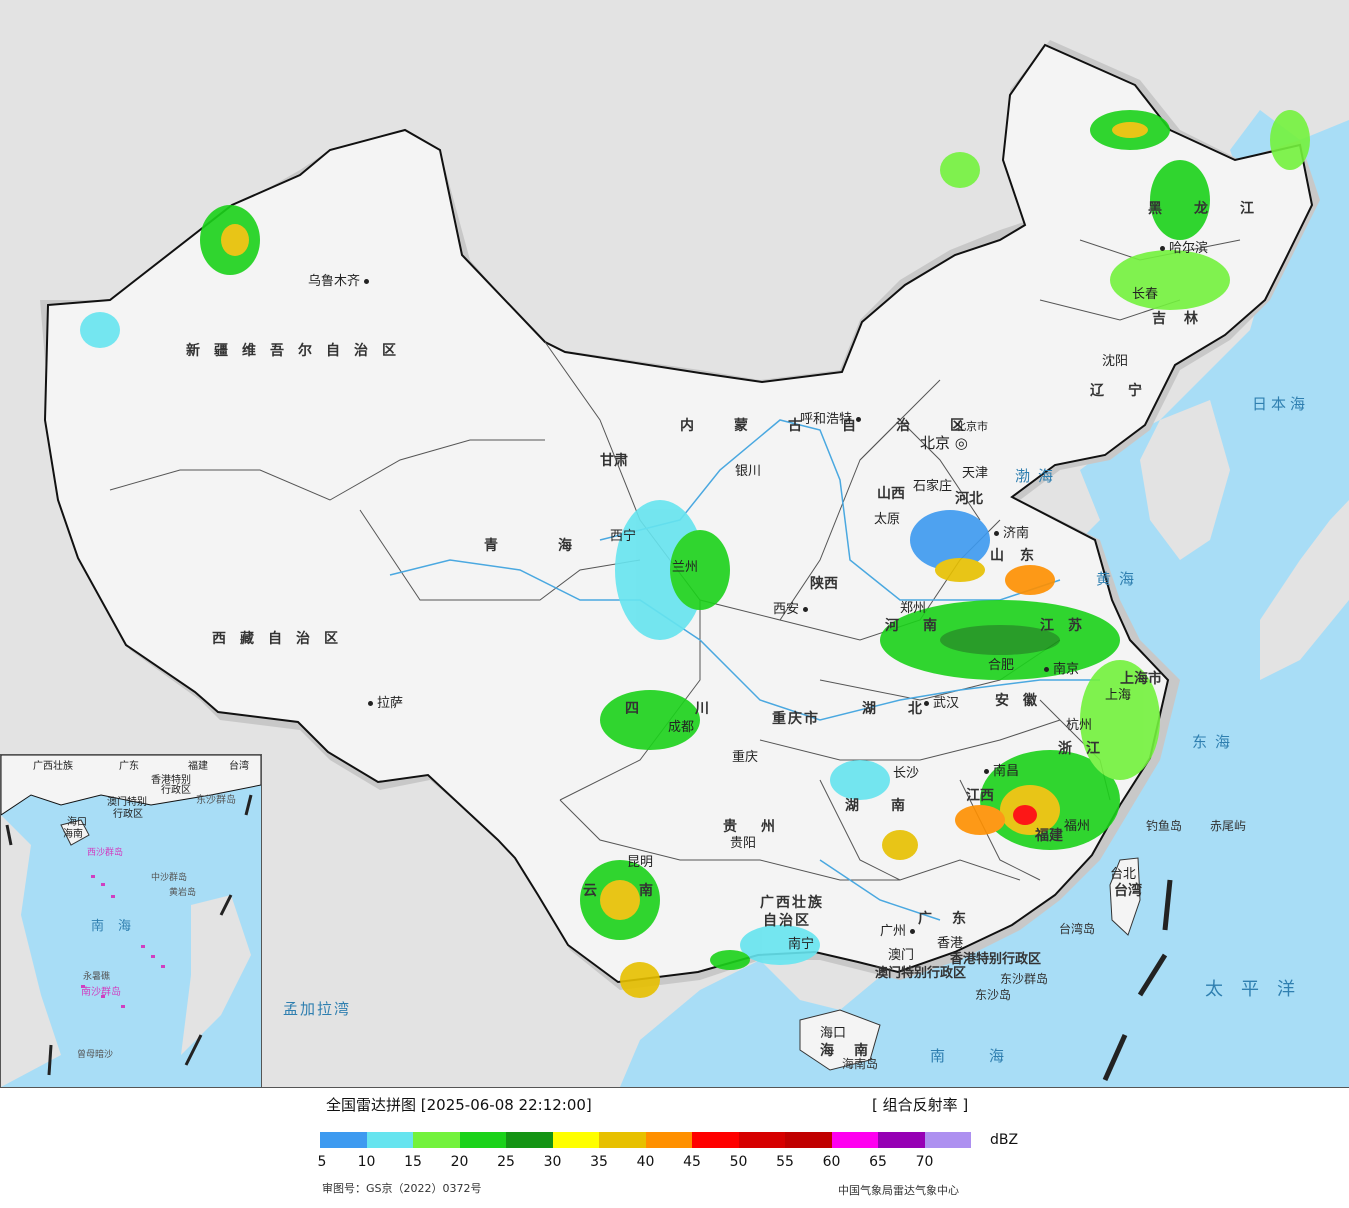 This screenshot has height=1208, width=1349. What do you see at coordinates (176, 790) in the screenshot?
I see `inset-hongkong-2: 行政区` at bounding box center [176, 790].